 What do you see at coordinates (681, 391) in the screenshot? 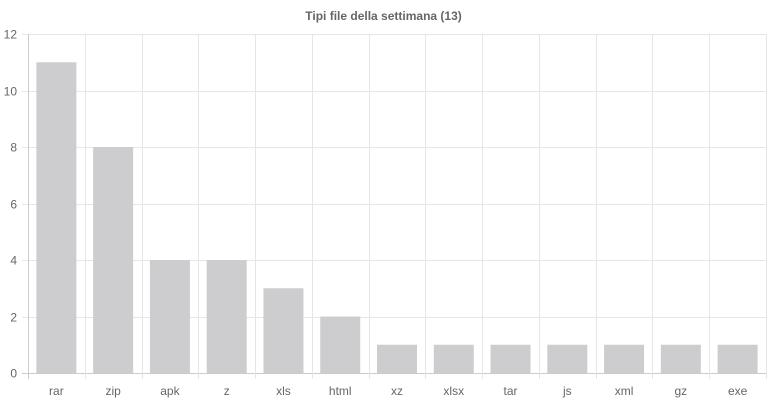
I see `x-tick-label-gz: gz` at bounding box center [681, 391].